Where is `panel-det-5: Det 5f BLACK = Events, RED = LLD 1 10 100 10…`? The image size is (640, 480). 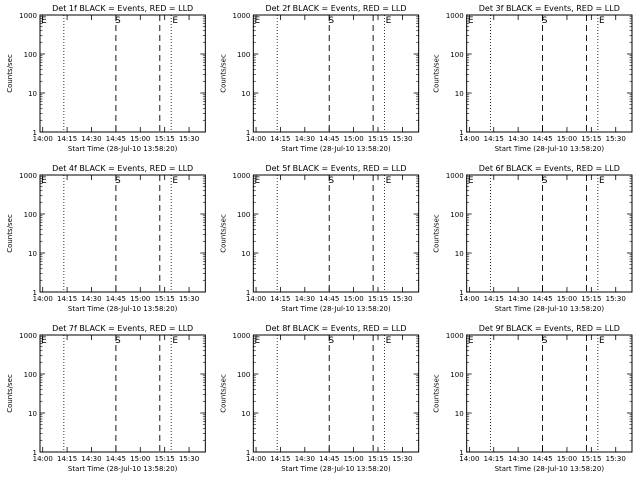
panel-det-5: Det 5f BLACK = Events, RED = LLD 1 10 100 10… is located at coordinates (319, 238).